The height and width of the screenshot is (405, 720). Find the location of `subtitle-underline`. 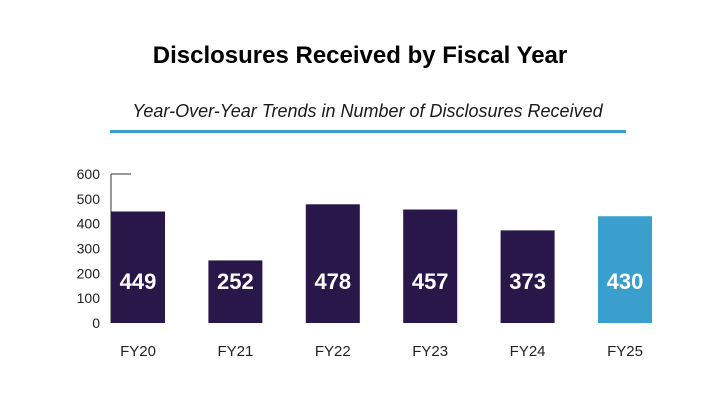

subtitle-underline is located at coordinates (368, 131).